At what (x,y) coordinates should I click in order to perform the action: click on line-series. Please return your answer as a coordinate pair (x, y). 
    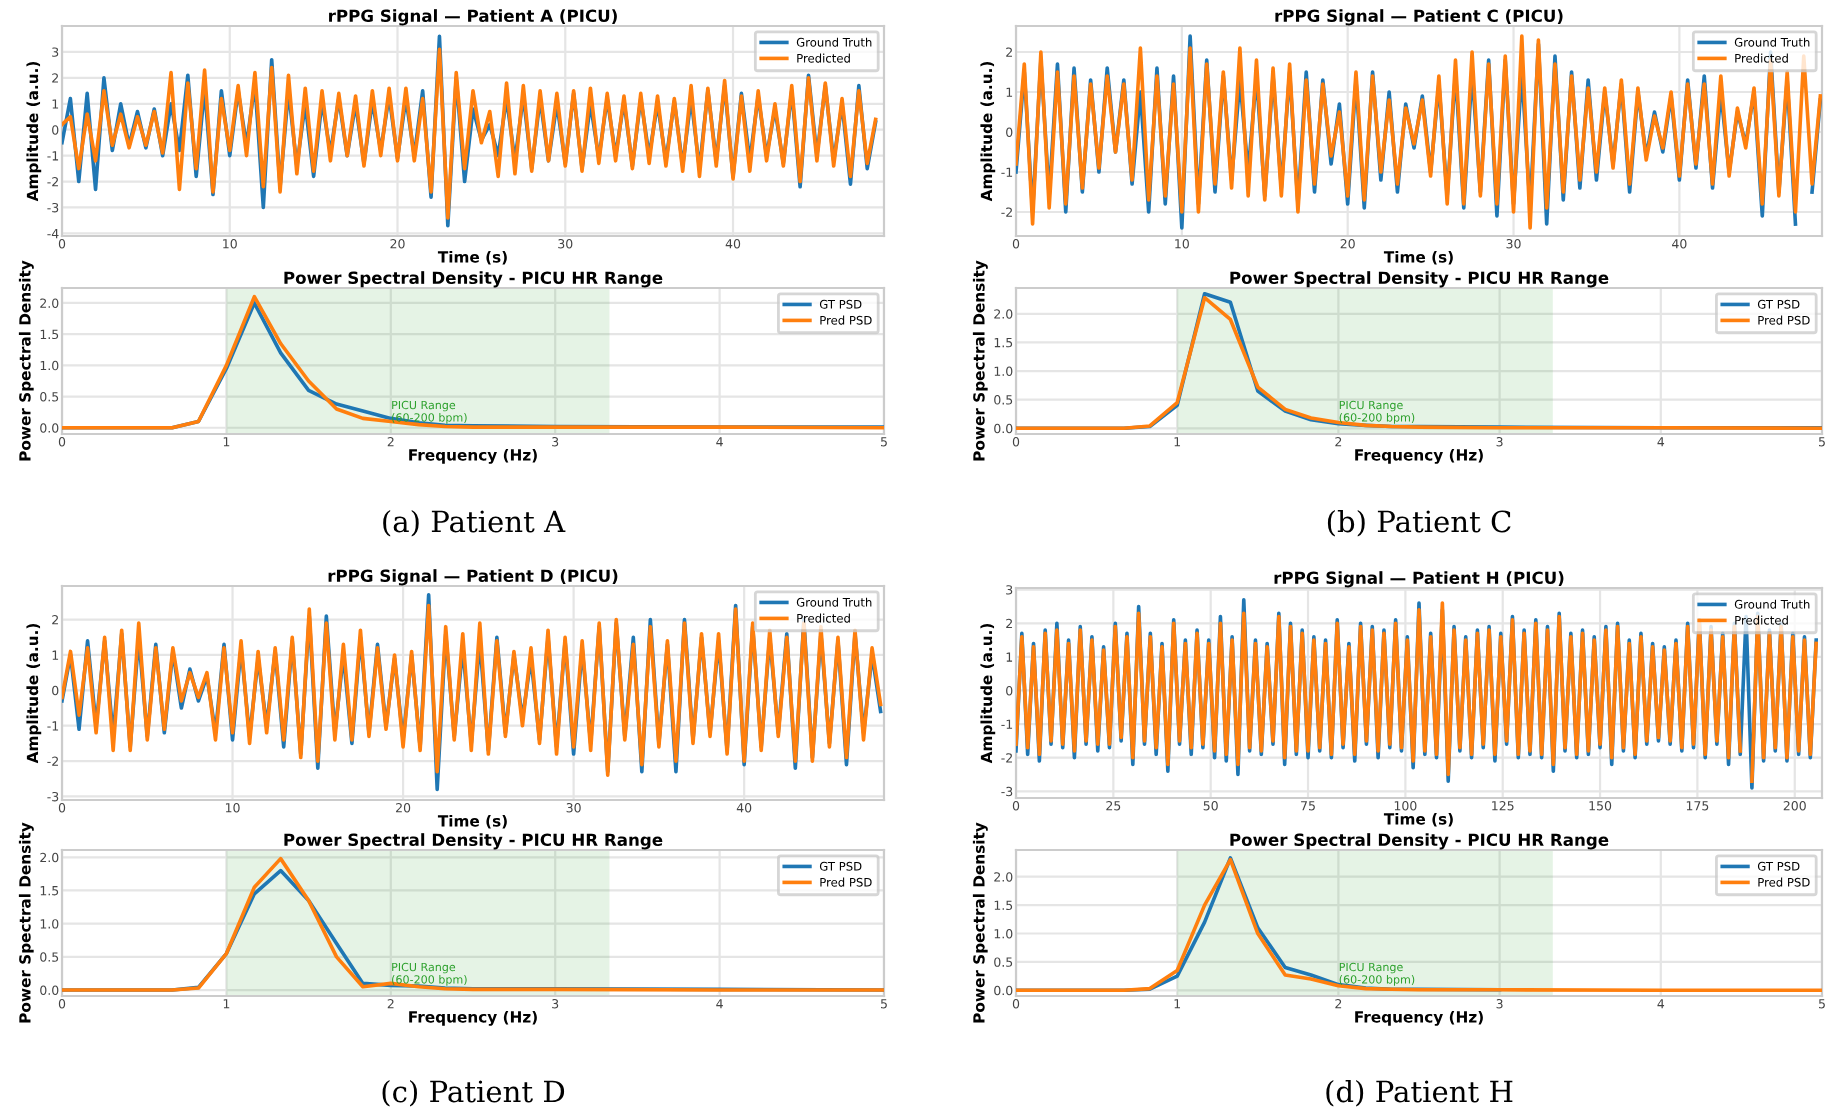
    Looking at the image, I should click on (1419, 925).